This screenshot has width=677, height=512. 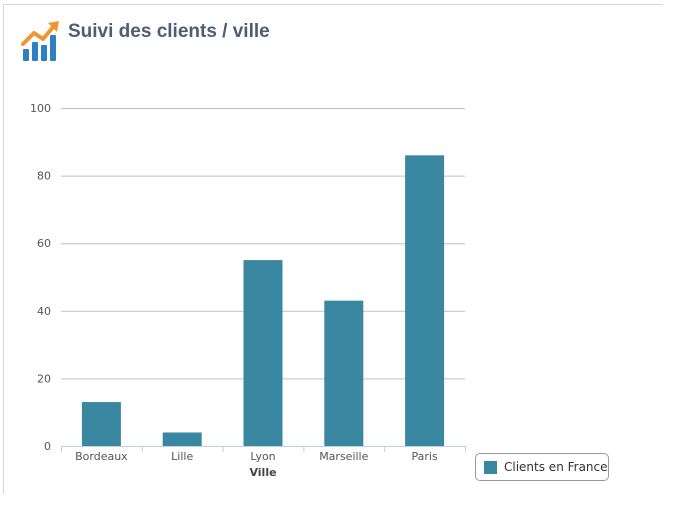 I want to click on y-tick-label: 0, so click(x=47, y=446).